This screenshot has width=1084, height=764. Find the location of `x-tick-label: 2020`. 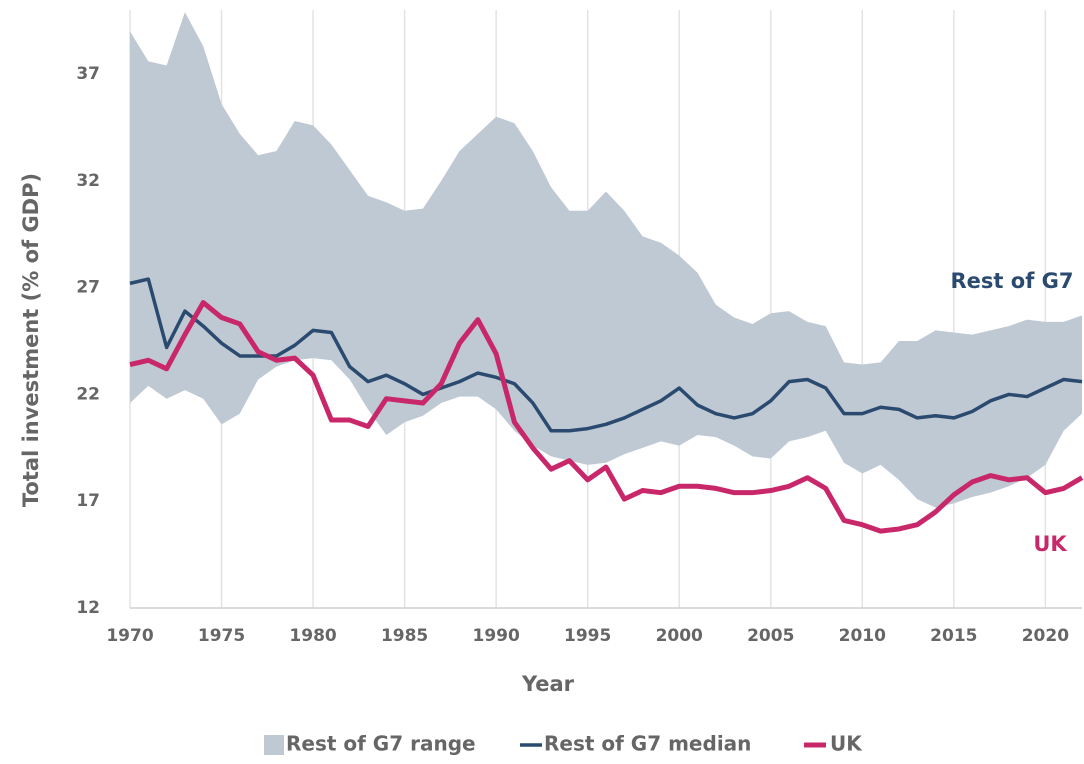

x-tick-label: 2020 is located at coordinates (1045, 636).